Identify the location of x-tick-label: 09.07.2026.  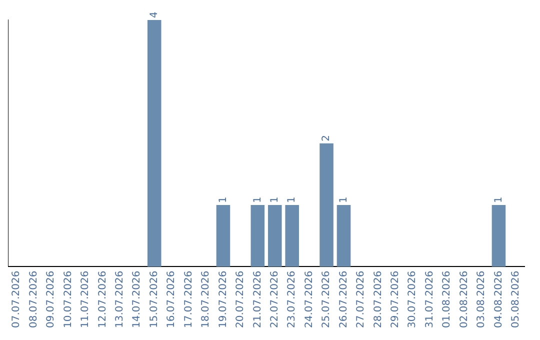
(51, 299).